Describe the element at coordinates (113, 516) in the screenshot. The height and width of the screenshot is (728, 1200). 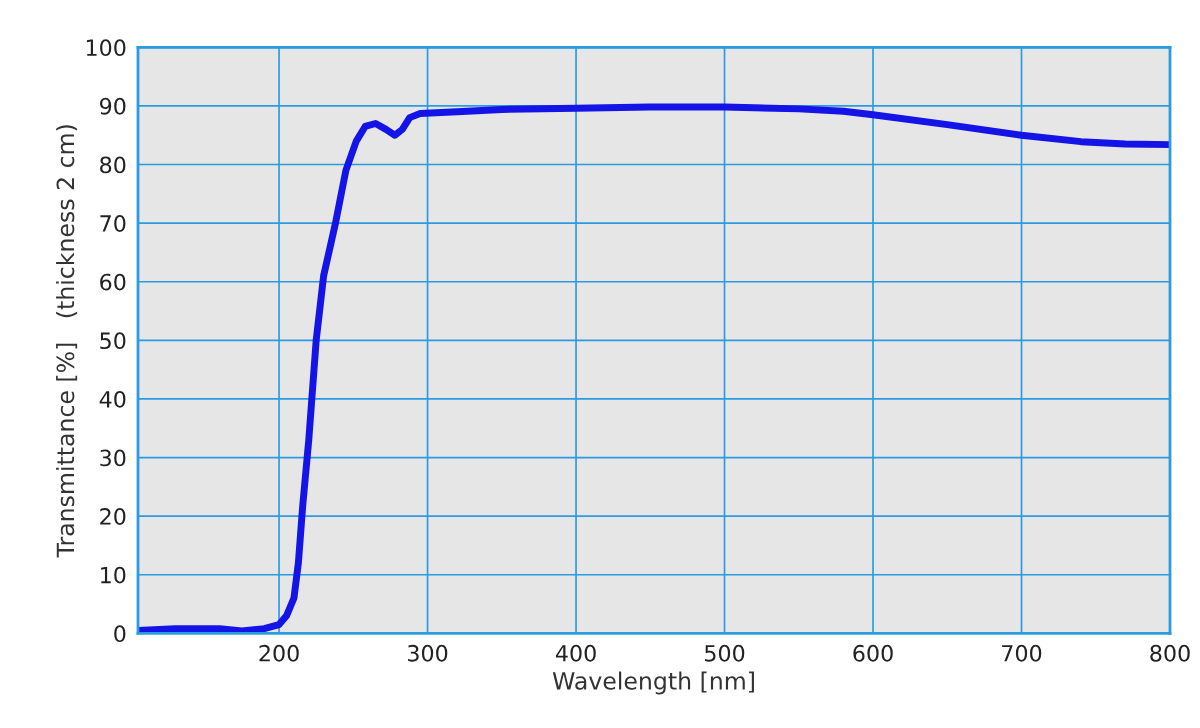
I see `y-tick-label: 20` at that location.